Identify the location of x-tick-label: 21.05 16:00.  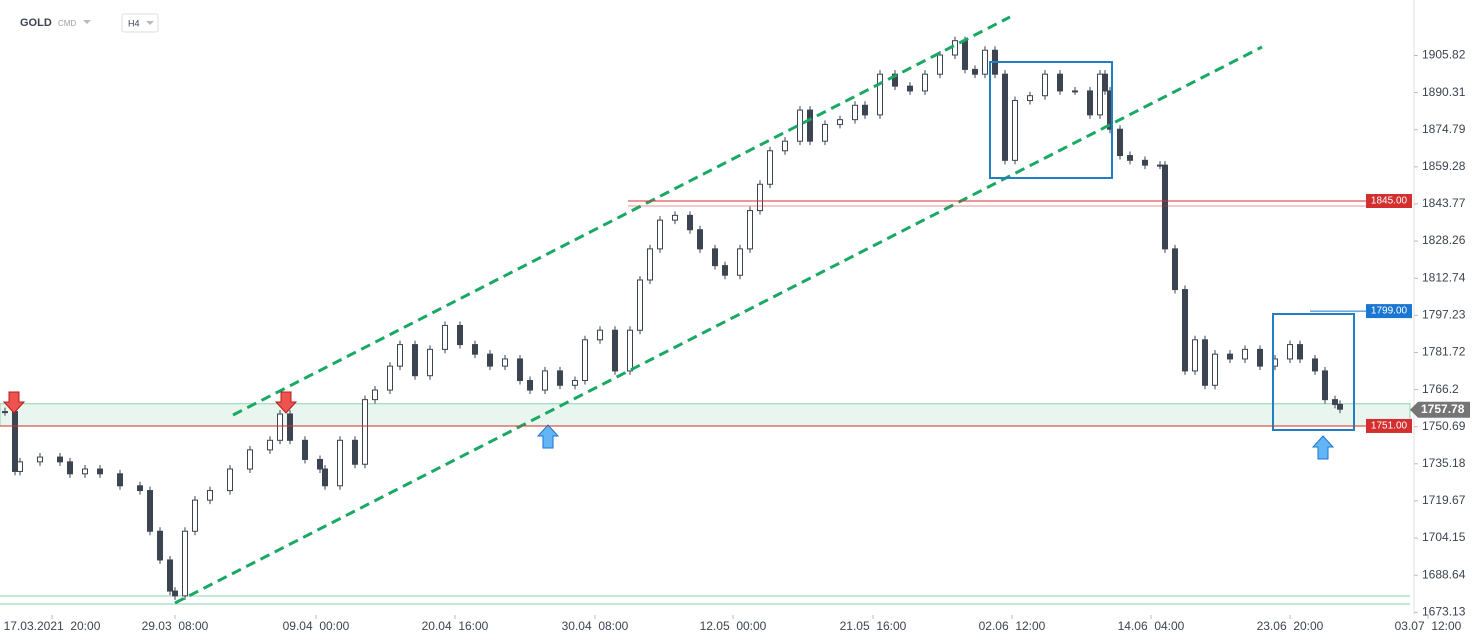
(873, 626).